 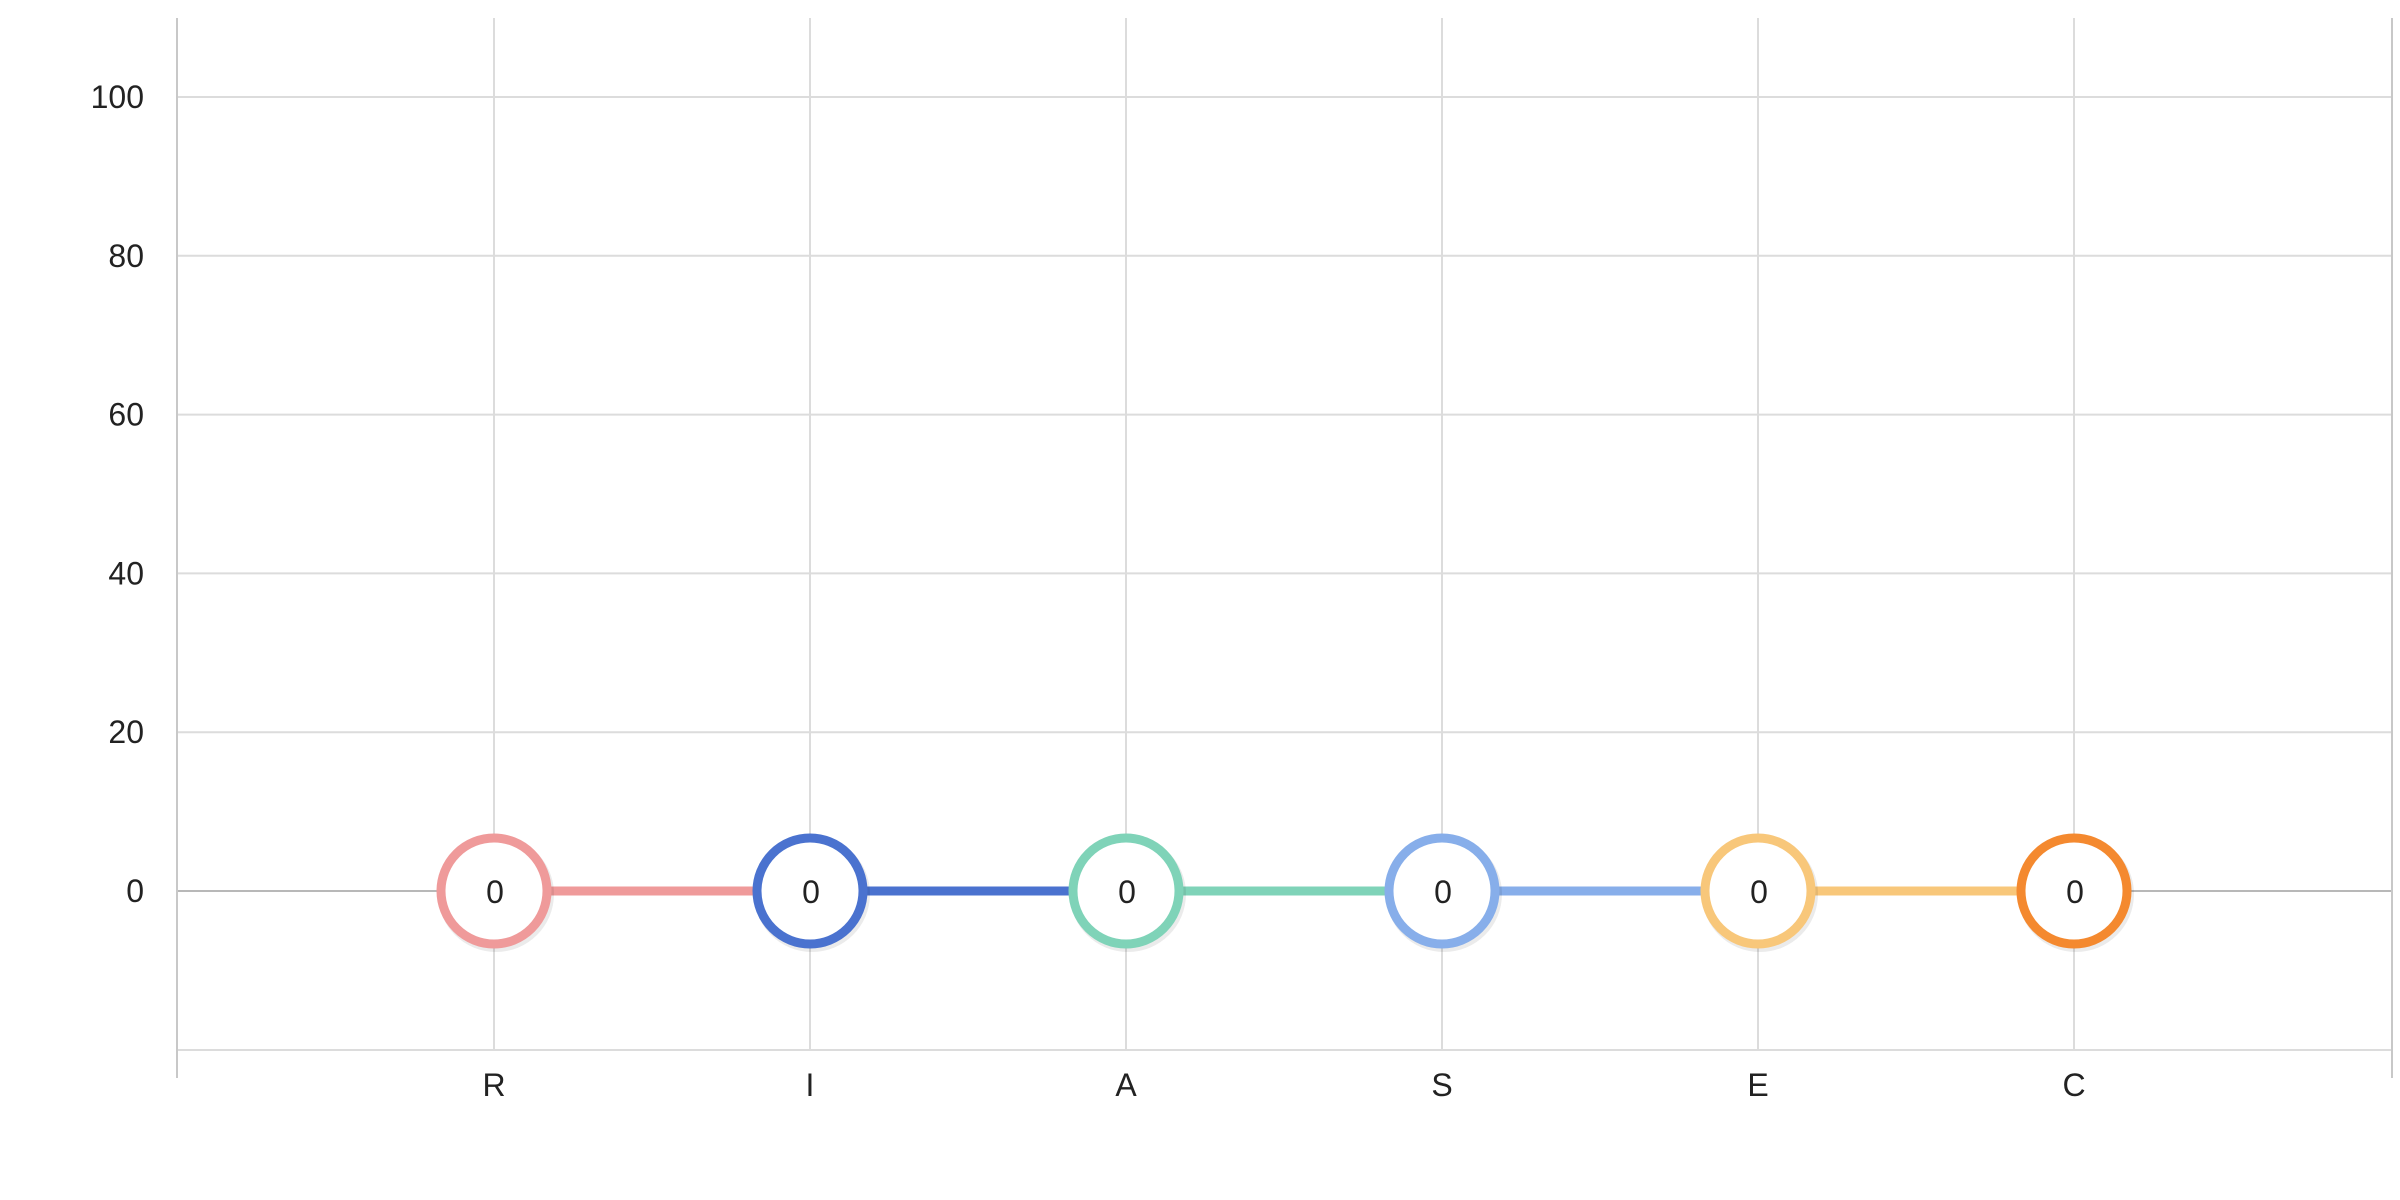 I want to click on y-tick-label: 20, so click(x=126, y=732).